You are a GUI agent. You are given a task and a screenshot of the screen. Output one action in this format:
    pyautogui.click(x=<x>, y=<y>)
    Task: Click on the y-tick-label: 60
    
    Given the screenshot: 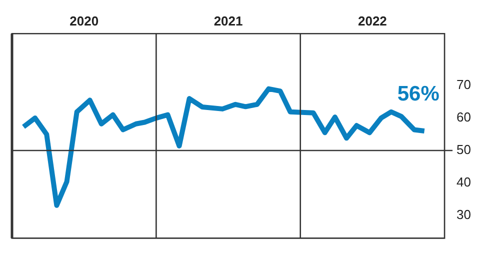 What is the action you would take?
    pyautogui.click(x=464, y=117)
    